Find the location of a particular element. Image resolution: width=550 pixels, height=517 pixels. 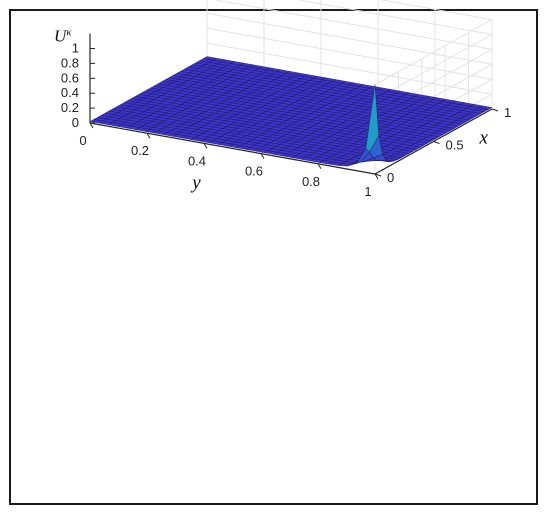

z-tick-label: 0.2 is located at coordinates (70, 107).